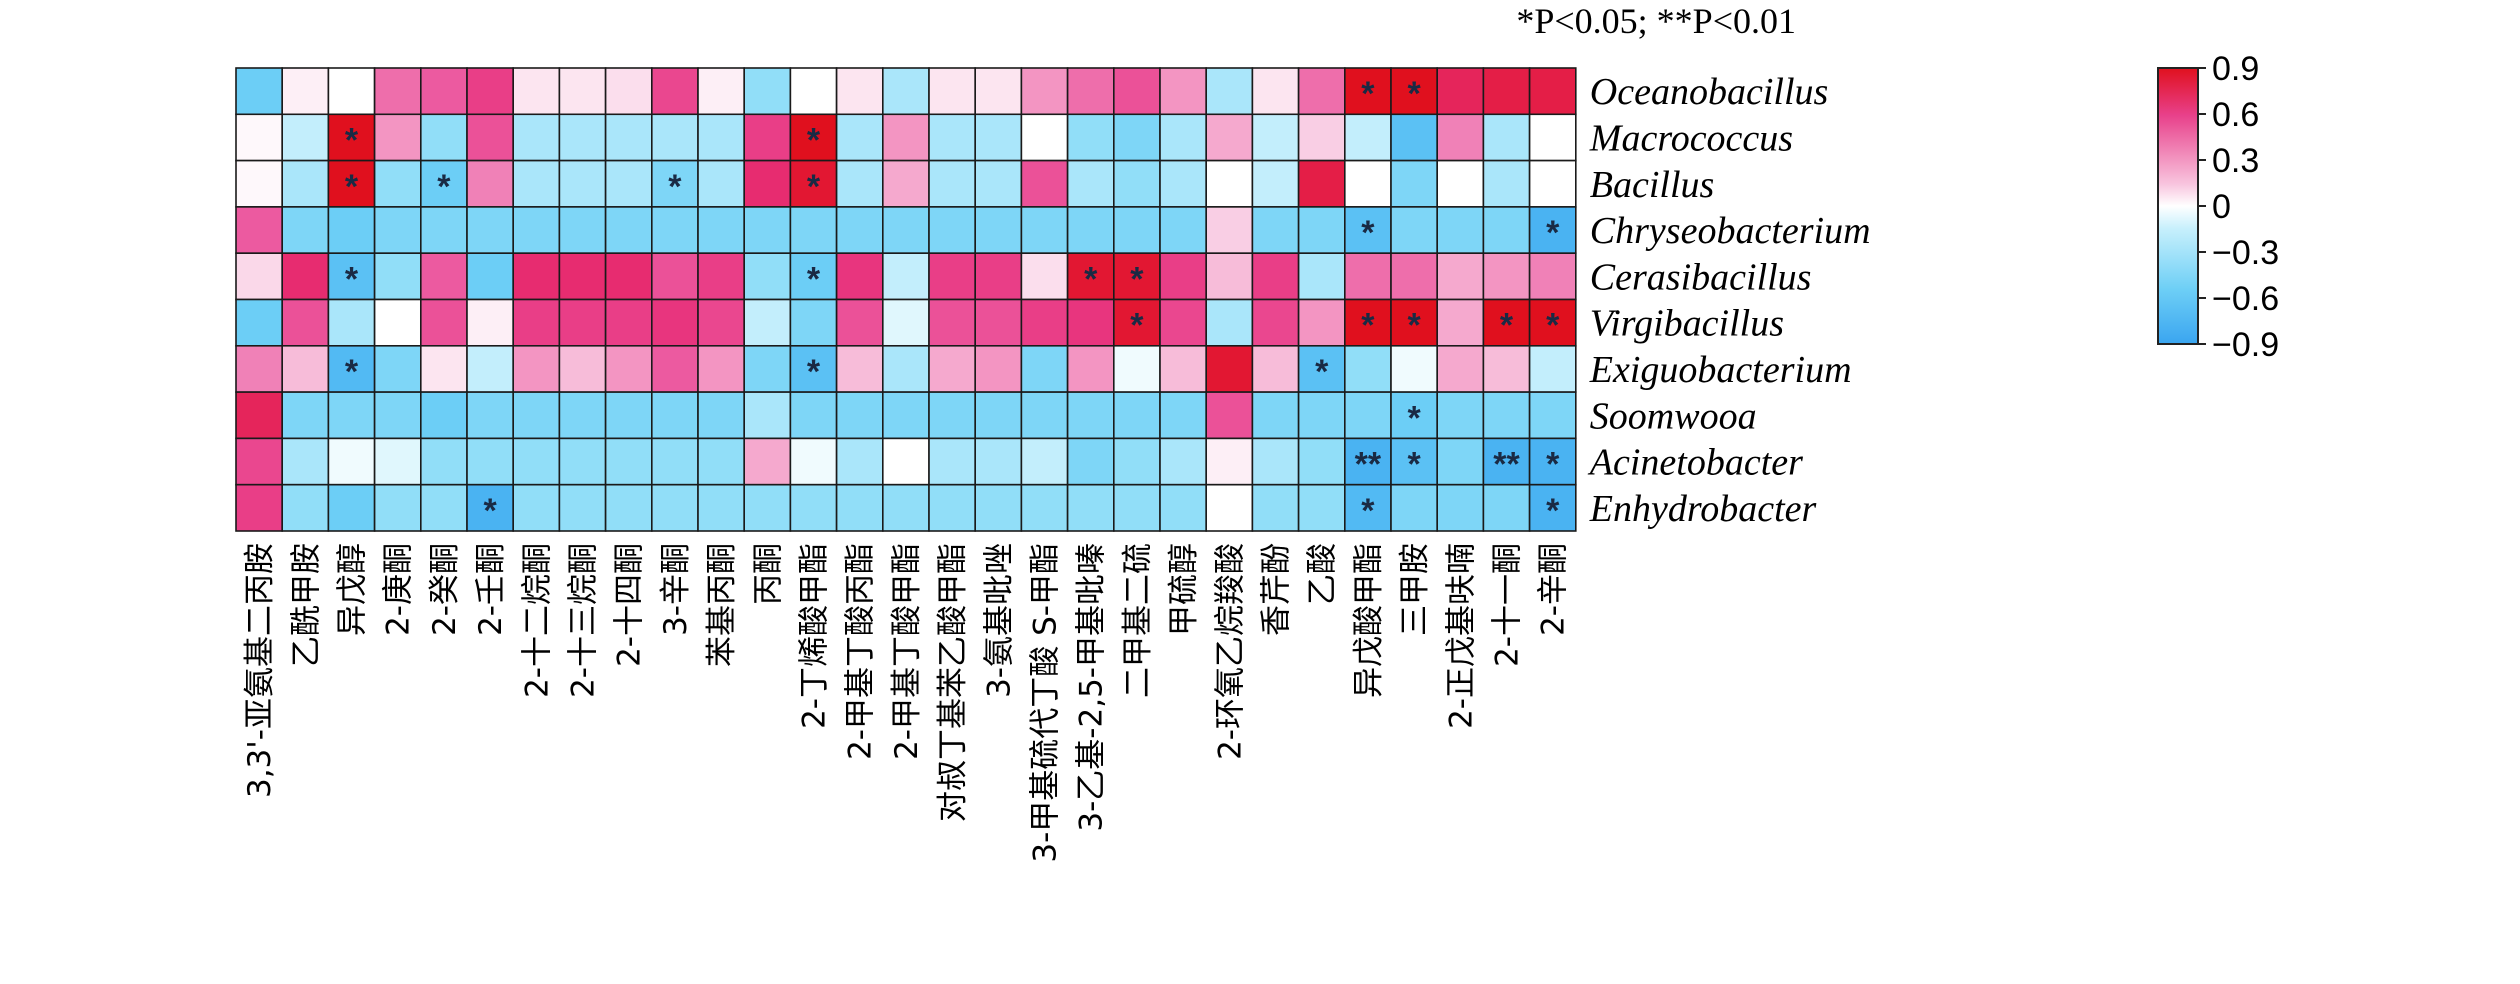 The image size is (2520, 984). I want to click on color-scale-bar, so click(2178, 206).